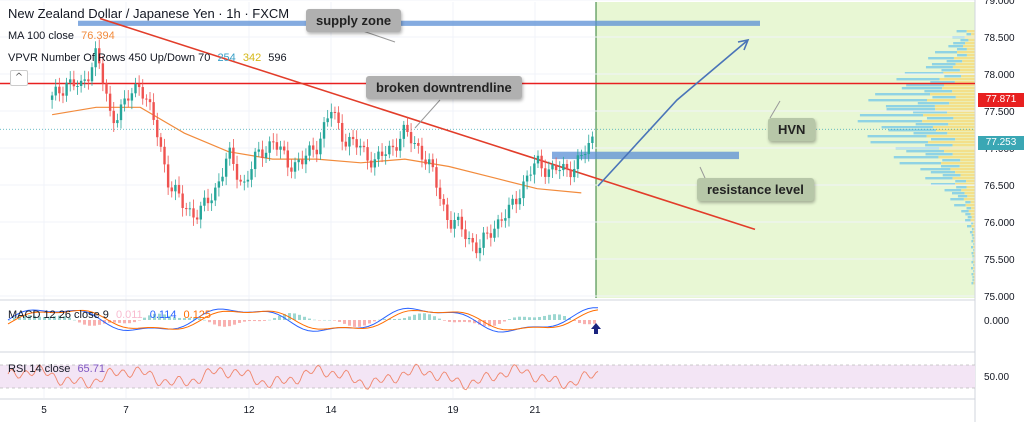 This screenshot has width=1024, height=422. I want to click on rsi-label: RSI 14 close, so click(39, 369).